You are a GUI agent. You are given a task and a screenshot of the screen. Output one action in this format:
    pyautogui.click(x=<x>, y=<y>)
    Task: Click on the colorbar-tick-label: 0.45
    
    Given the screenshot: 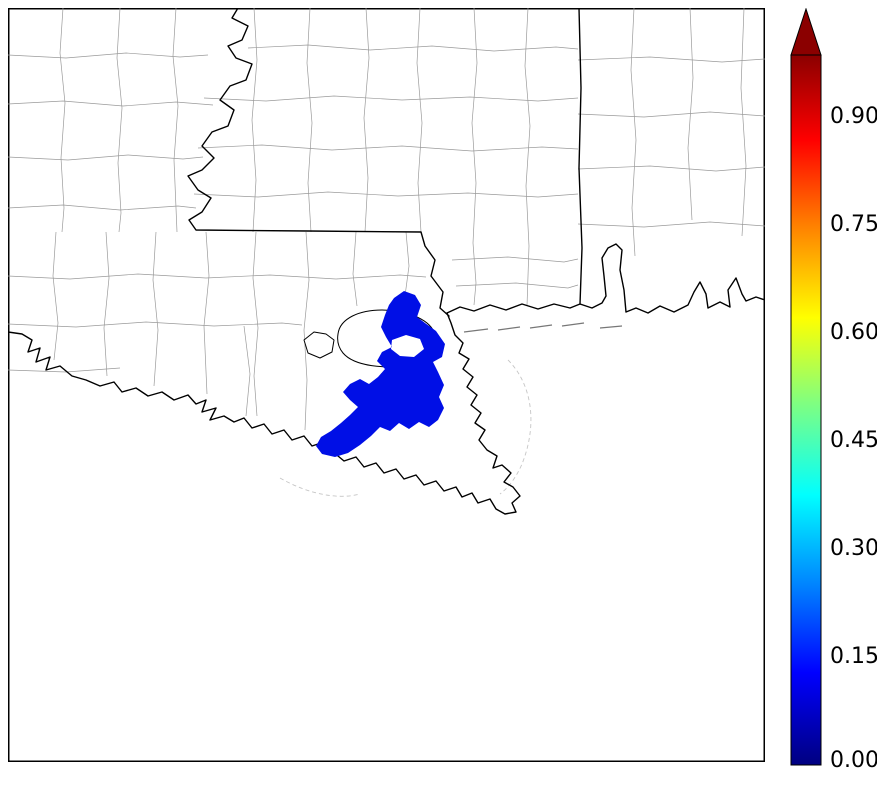 What is the action you would take?
    pyautogui.click(x=853, y=440)
    